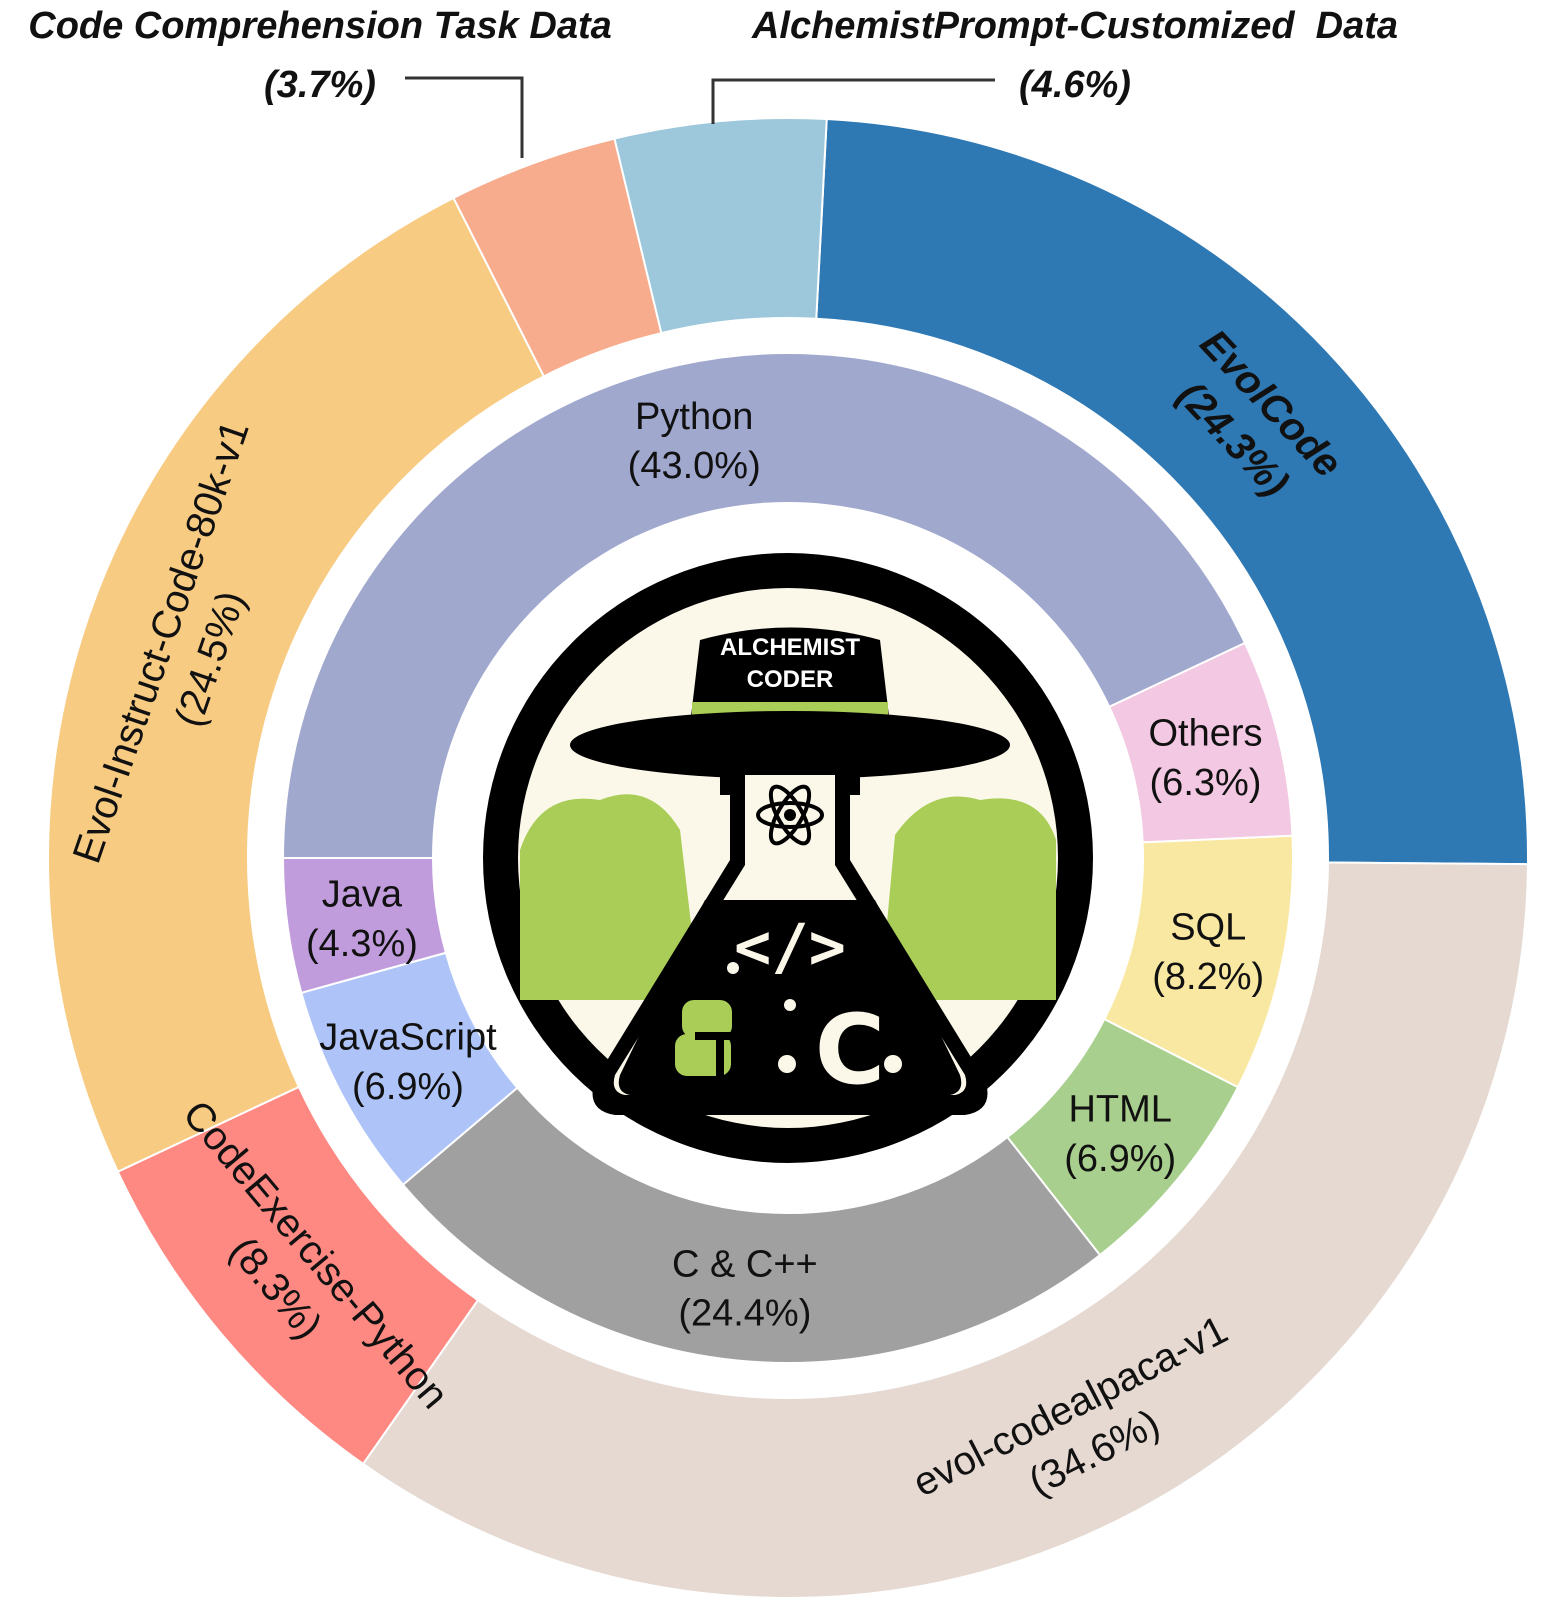 The image size is (1544, 1615). Describe the element at coordinates (1205, 757) in the screenshot. I see `inner-label-others: Others (6.3%)` at that location.